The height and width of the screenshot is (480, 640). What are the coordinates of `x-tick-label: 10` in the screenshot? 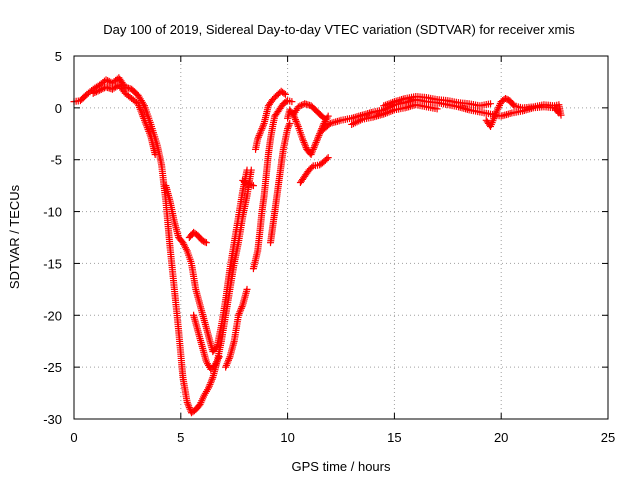 It's located at (287, 437).